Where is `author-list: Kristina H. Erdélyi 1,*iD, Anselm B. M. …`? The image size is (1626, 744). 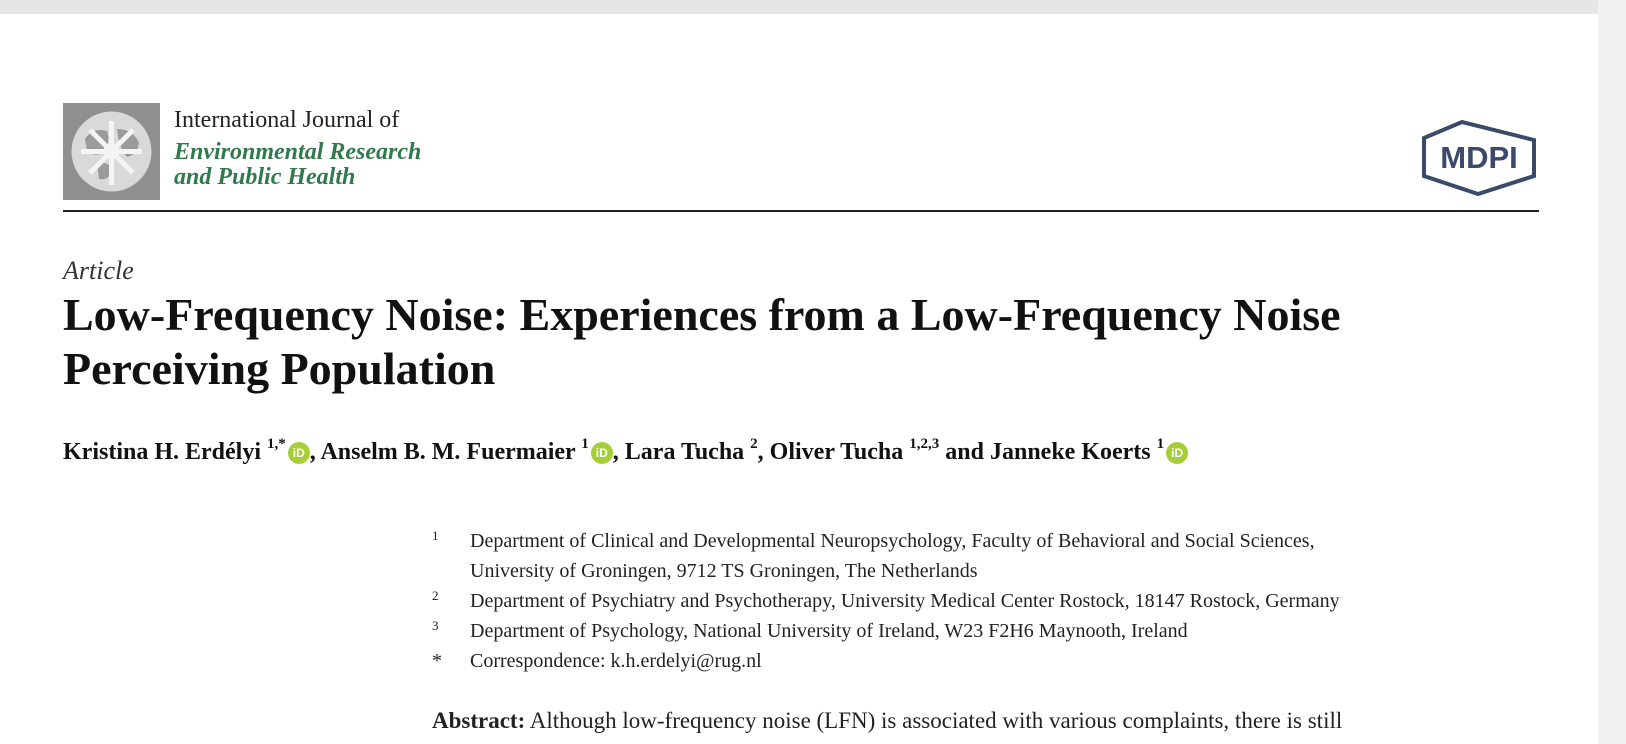 author-list: Kristina H. Erdélyi 1,*iD, Anselm B. M. … is located at coordinates (813, 451).